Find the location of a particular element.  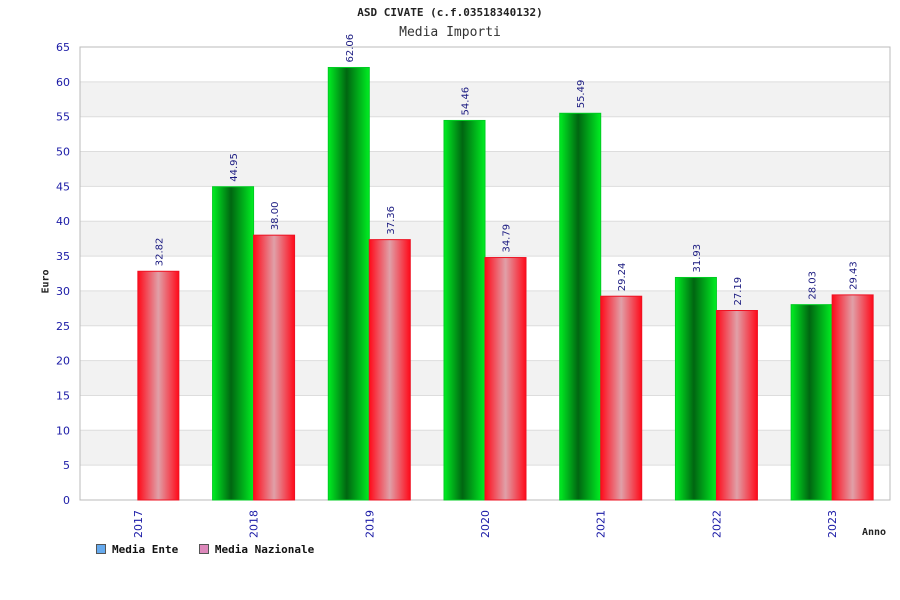

y-tick-label: 35 is located at coordinates (63, 256).